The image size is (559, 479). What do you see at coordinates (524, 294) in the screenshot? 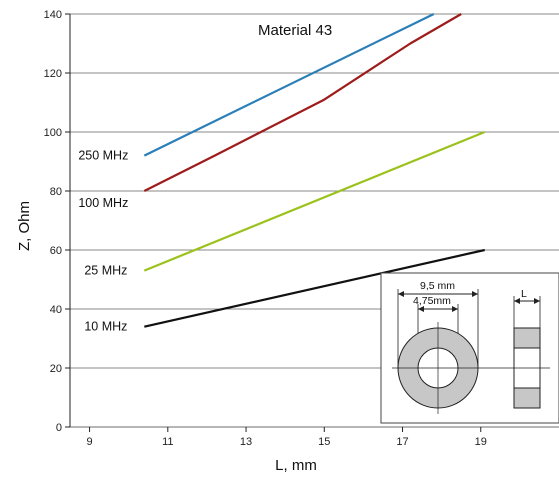
I see `length-label: L` at bounding box center [524, 294].